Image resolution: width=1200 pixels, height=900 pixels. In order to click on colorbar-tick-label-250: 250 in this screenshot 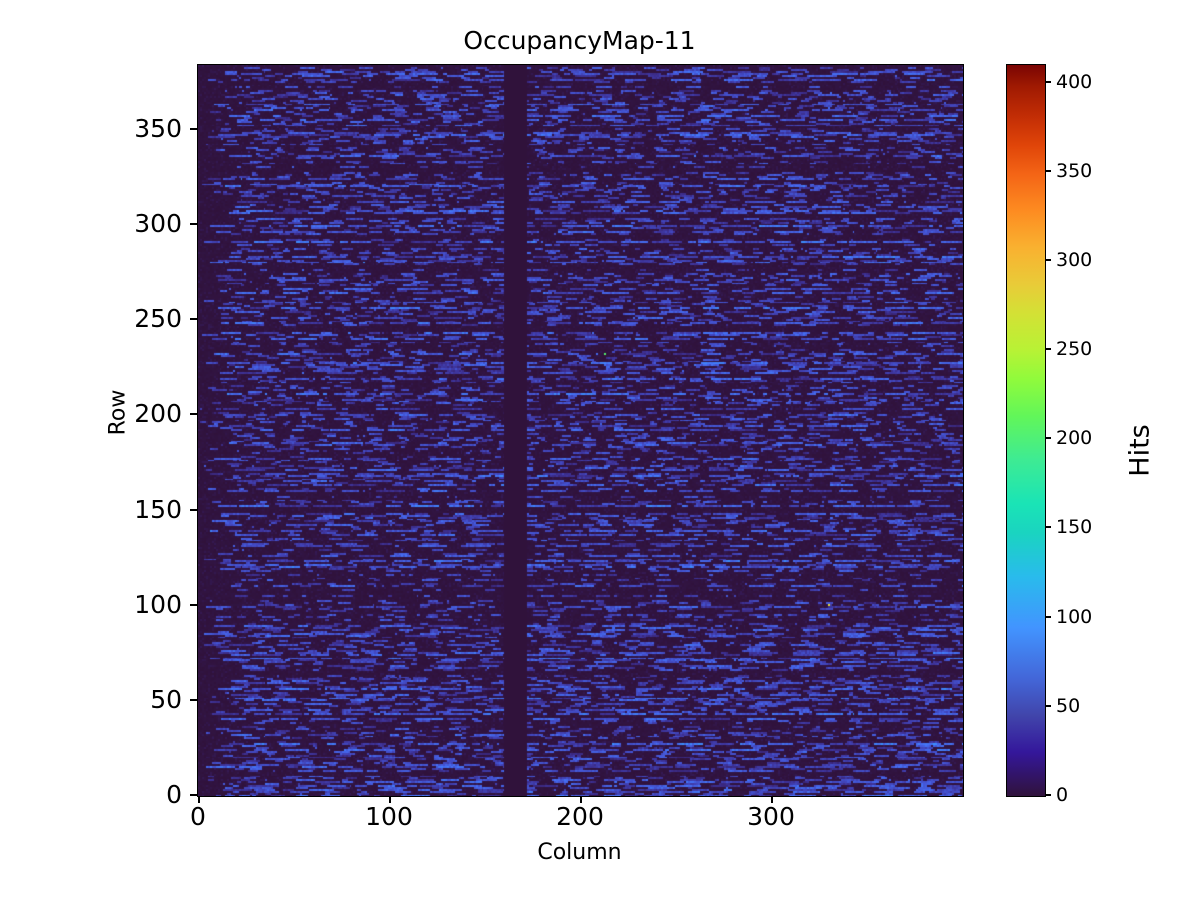, I will do `click(1074, 349)`.